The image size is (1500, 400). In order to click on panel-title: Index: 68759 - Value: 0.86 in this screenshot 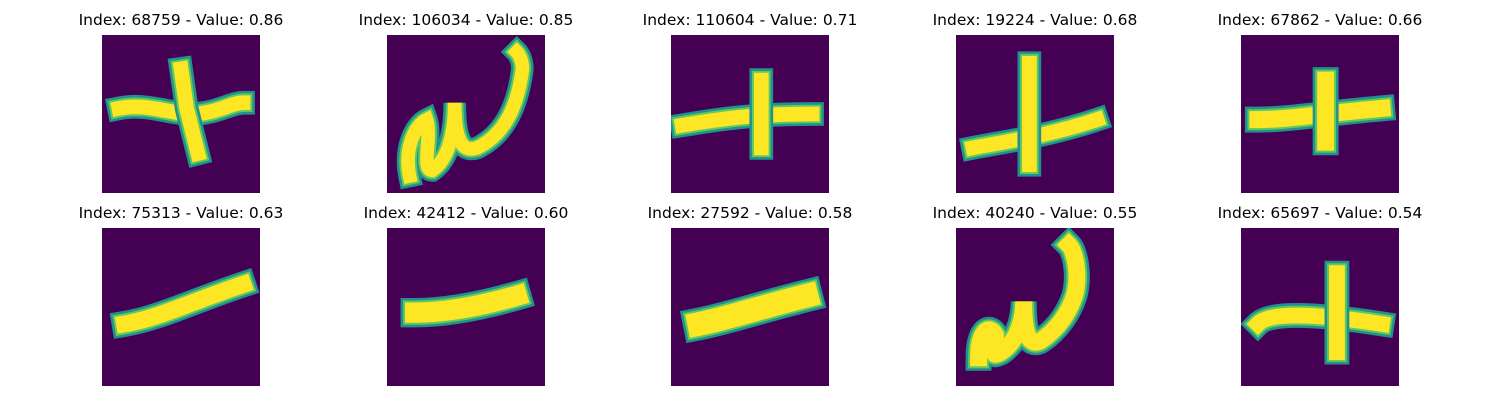, I will do `click(181, 20)`.